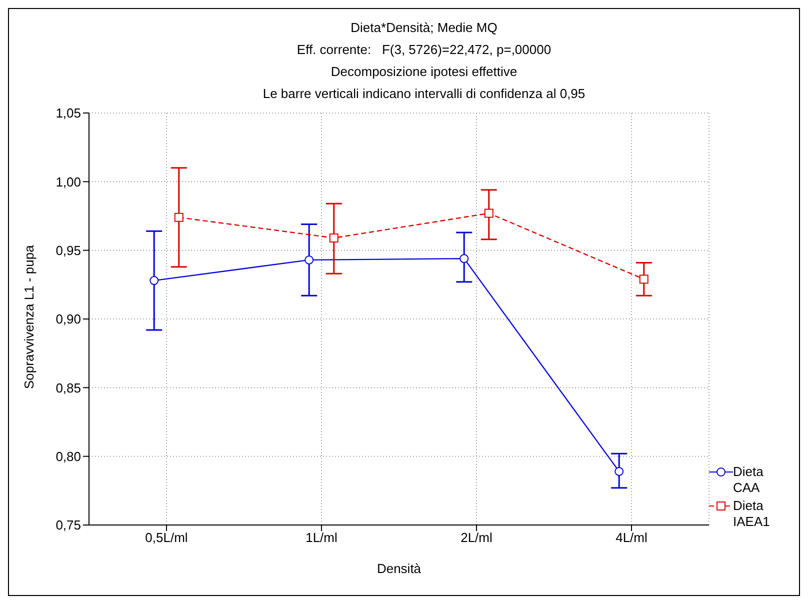  Describe the element at coordinates (29, 316) in the screenshot. I see `y-axis-title: Sopravvivenza L1 - pupa` at that location.